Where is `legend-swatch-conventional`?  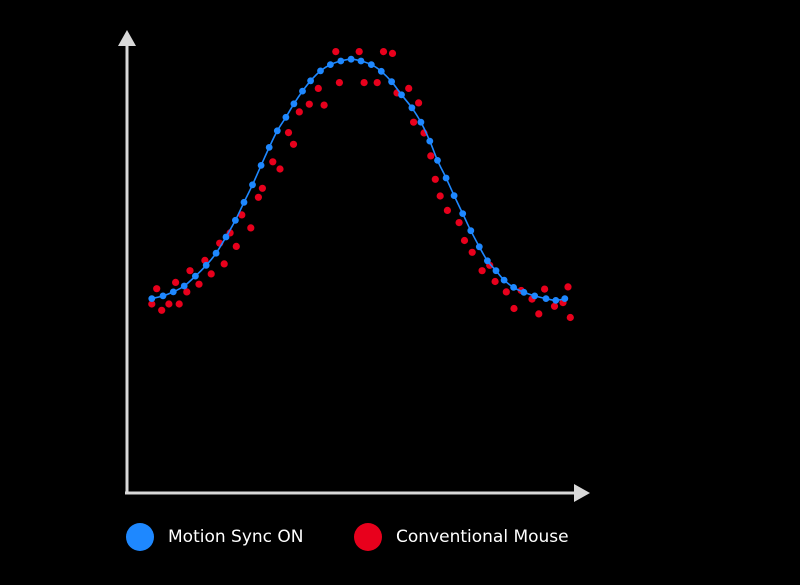
legend-swatch-conventional is located at coordinates (368, 537).